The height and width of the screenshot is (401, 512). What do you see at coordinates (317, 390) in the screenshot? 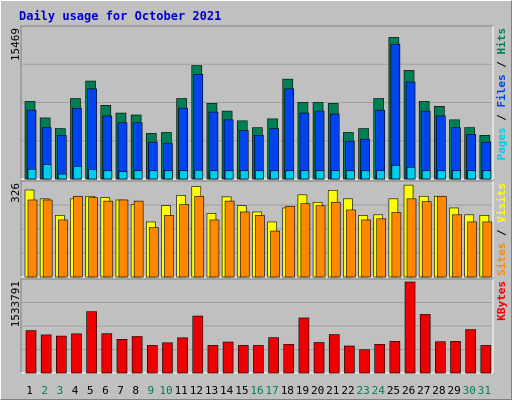
I see `x-axis-day-label: 20` at bounding box center [317, 390].